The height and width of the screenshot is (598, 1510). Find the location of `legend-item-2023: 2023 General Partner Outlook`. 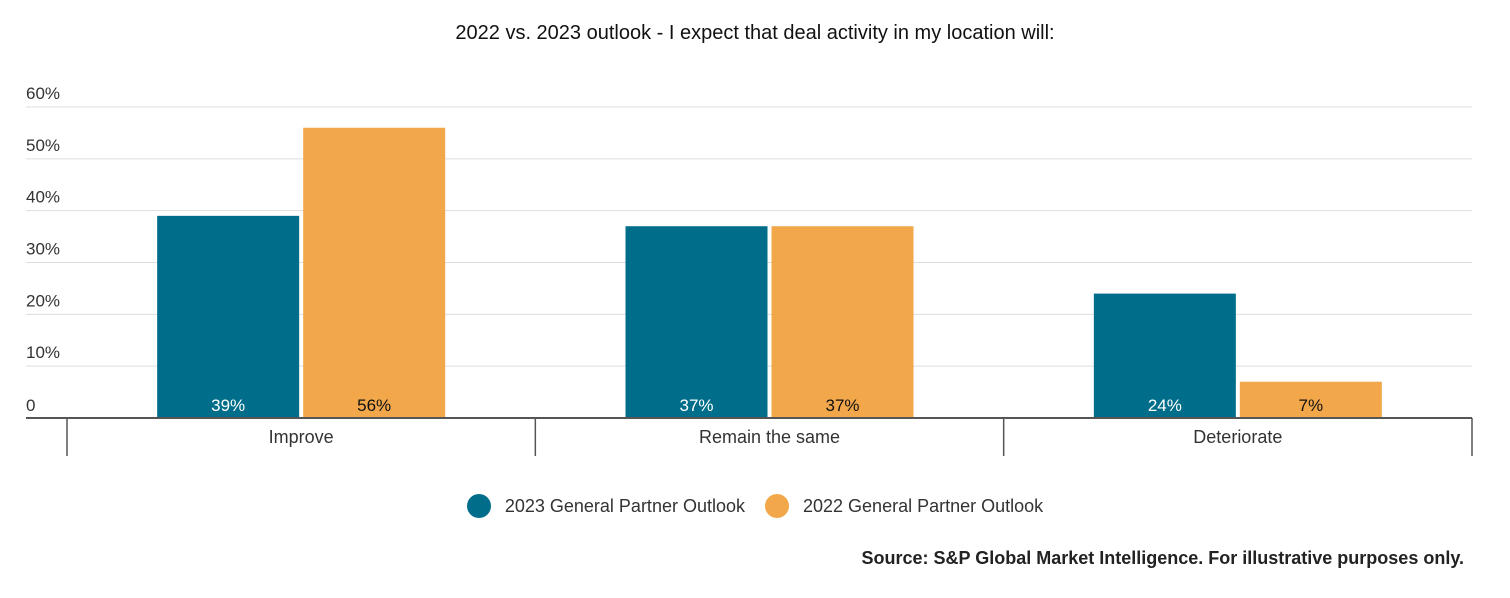

legend-item-2023: 2023 General Partner Outlook is located at coordinates (605, 506).